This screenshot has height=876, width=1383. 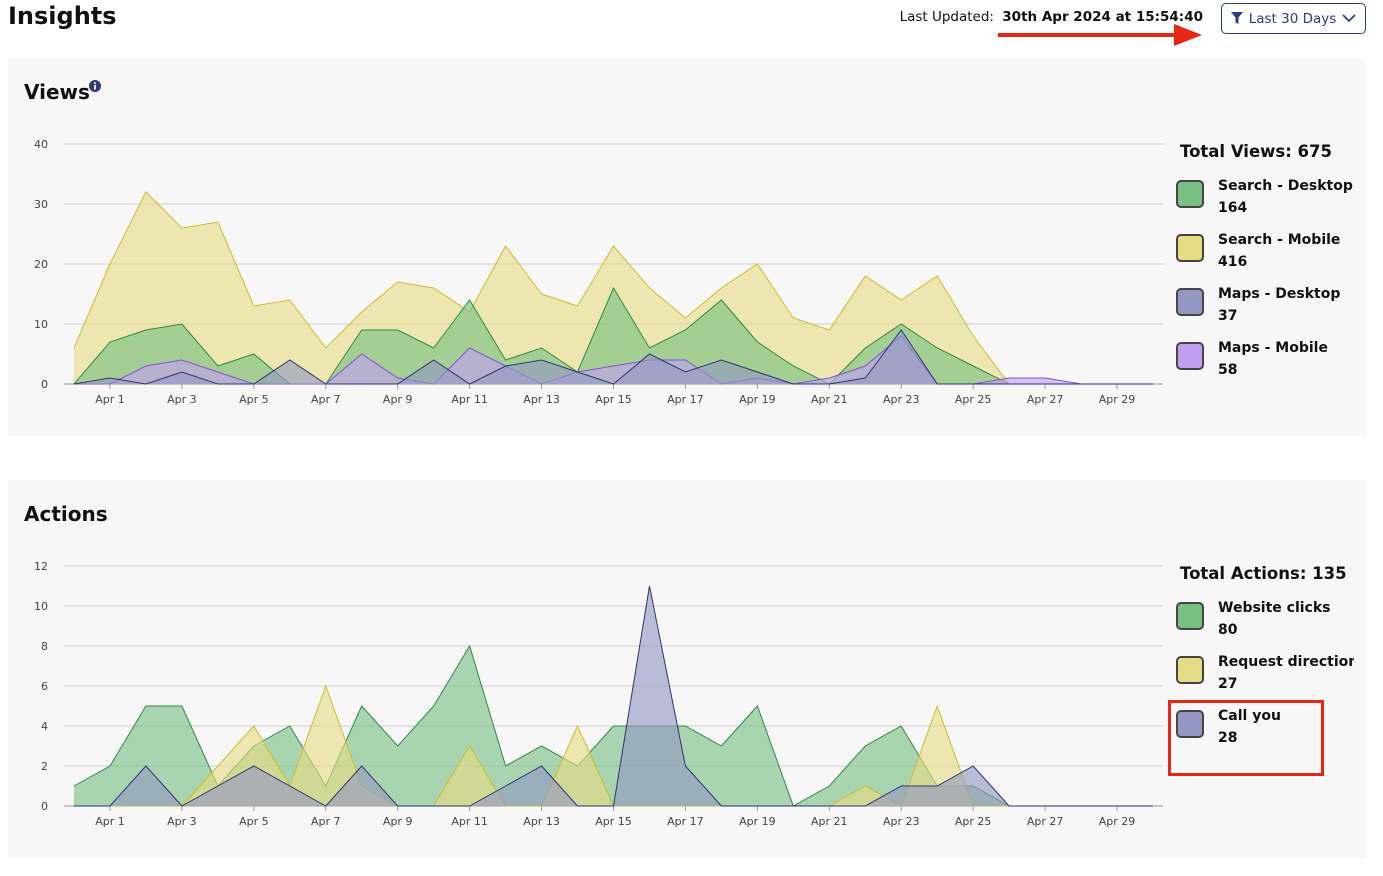 I want to click on legend-value: 28, so click(x=1228, y=738).